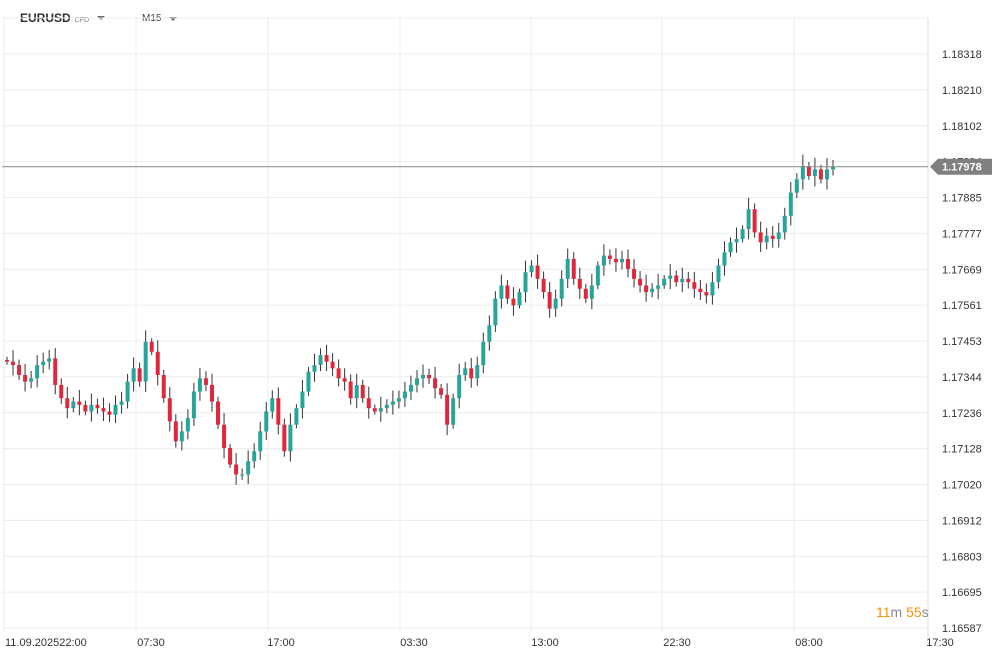  I want to click on price-tick-label: 1.18318, so click(962, 55).